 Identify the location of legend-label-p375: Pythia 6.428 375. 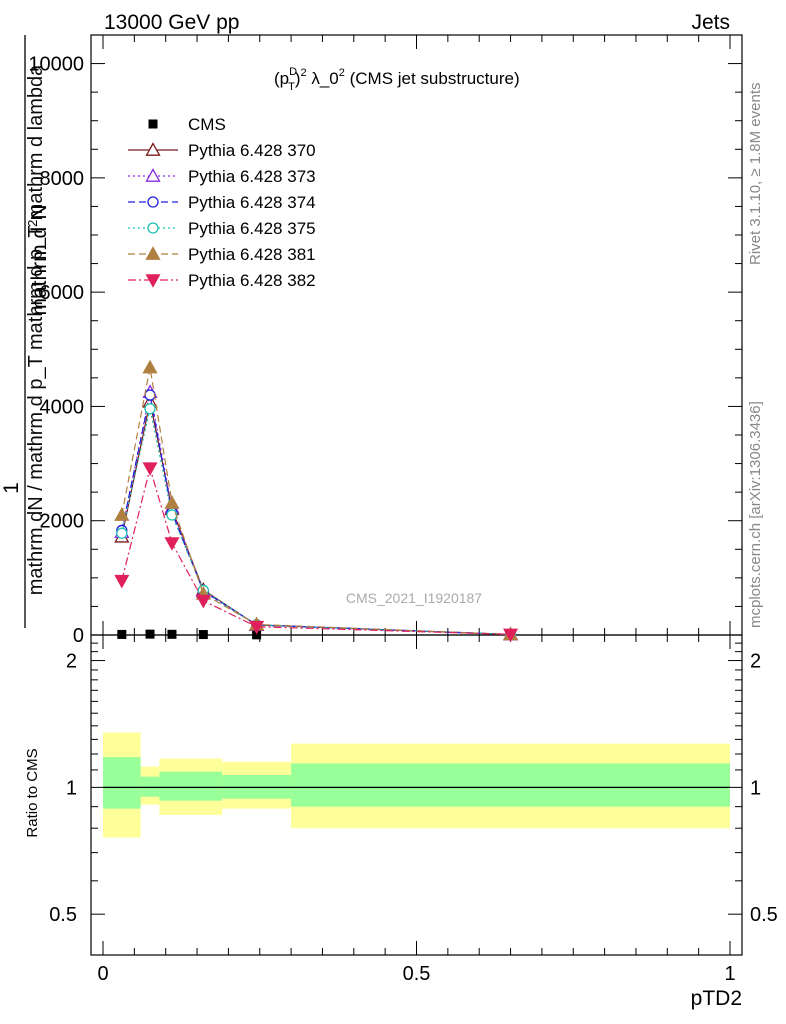
(252, 228).